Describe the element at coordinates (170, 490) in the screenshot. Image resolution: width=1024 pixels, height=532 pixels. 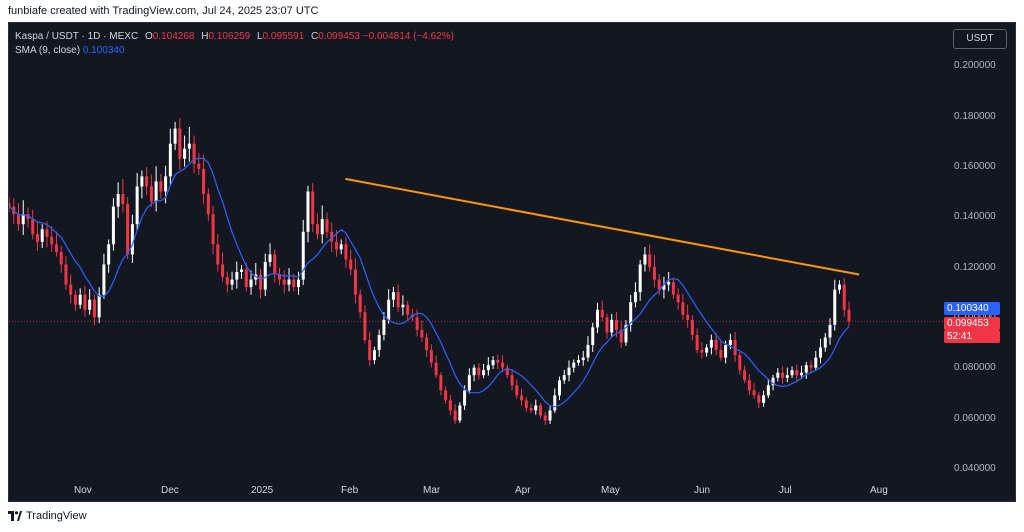
I see `x-tick-label: Dec` at that location.